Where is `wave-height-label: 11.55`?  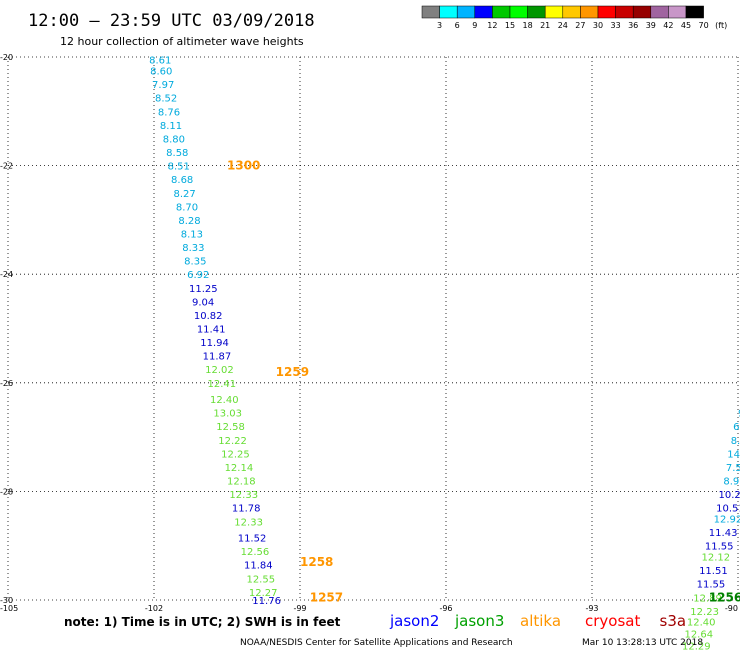 wave-height-label: 11.55 is located at coordinates (719, 547).